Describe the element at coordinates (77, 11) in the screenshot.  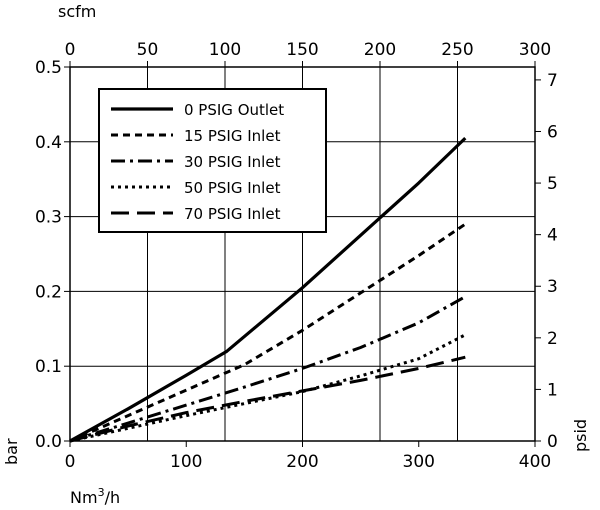
I see `top-axis-label: scfm` at that location.